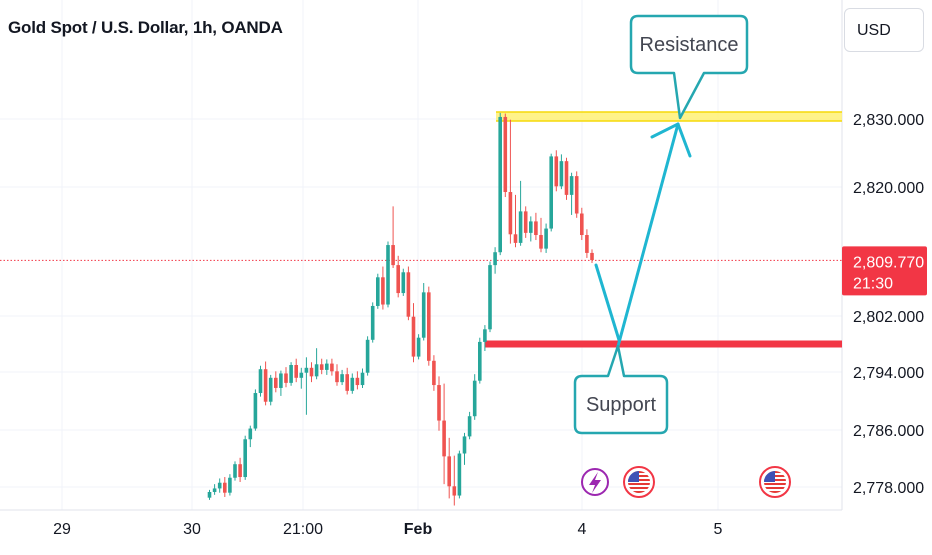 The image size is (932, 555). What do you see at coordinates (884, 30) in the screenshot?
I see `currency-button: USD` at bounding box center [884, 30].